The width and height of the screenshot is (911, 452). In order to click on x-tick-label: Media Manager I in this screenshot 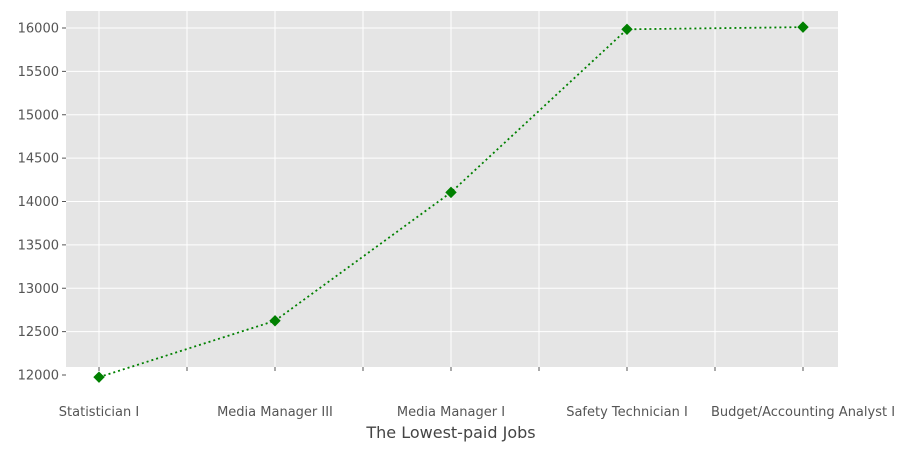, I will do `click(451, 412)`.